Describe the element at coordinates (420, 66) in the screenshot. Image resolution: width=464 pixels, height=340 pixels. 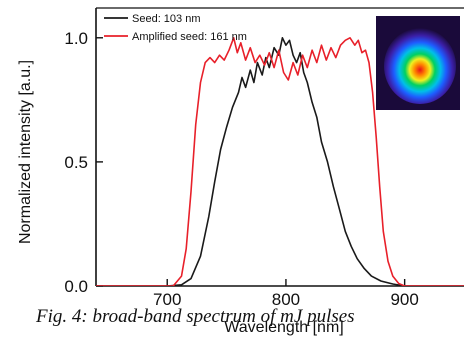
I see `beam-spot` at that location.